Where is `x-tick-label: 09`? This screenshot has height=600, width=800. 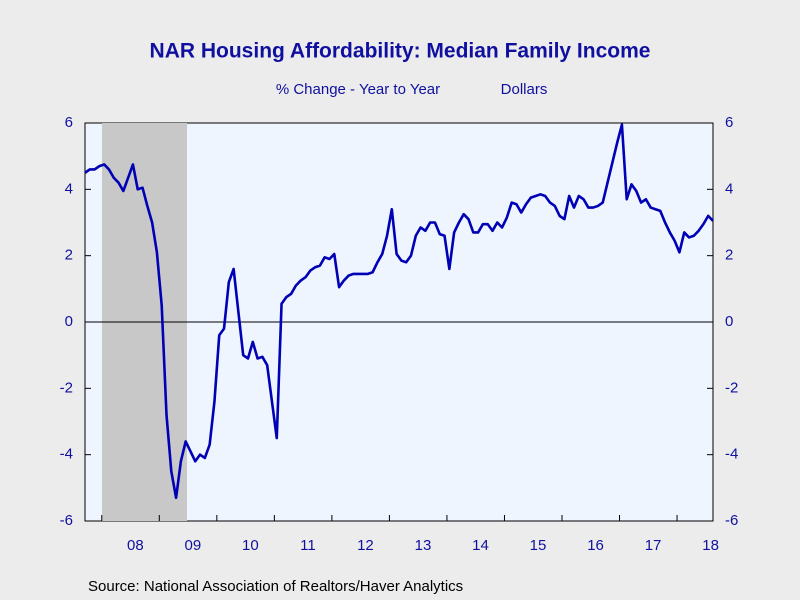
x-tick-label: 09 is located at coordinates (193, 545).